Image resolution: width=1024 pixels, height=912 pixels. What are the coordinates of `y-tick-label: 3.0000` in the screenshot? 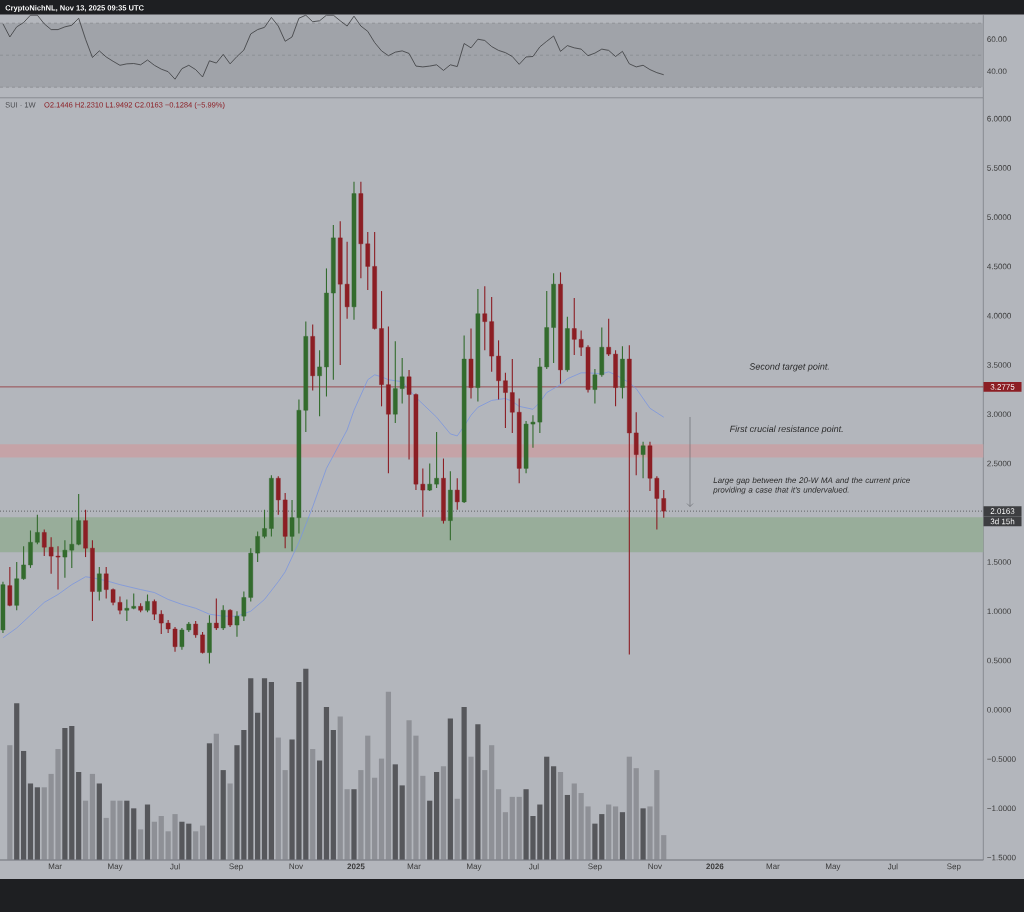 It's located at (999, 414).